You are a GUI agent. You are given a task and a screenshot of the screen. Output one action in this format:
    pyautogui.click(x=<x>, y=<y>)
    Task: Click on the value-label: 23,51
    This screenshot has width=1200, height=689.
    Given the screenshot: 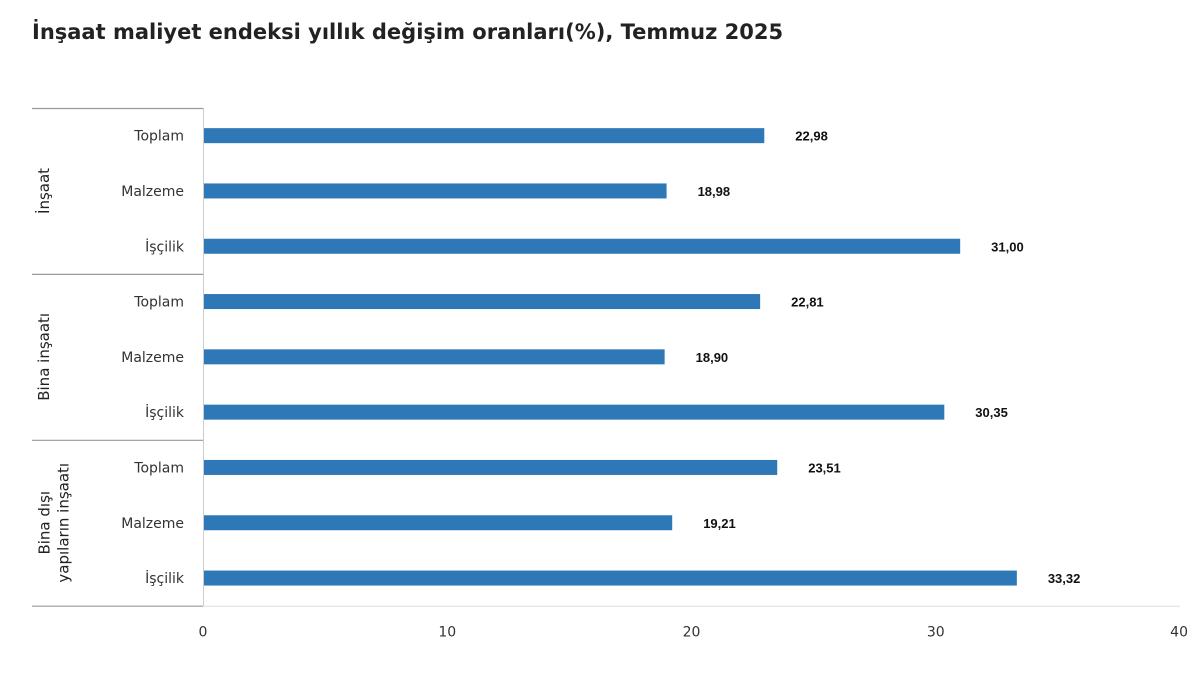 What is the action you would take?
    pyautogui.click(x=824, y=467)
    